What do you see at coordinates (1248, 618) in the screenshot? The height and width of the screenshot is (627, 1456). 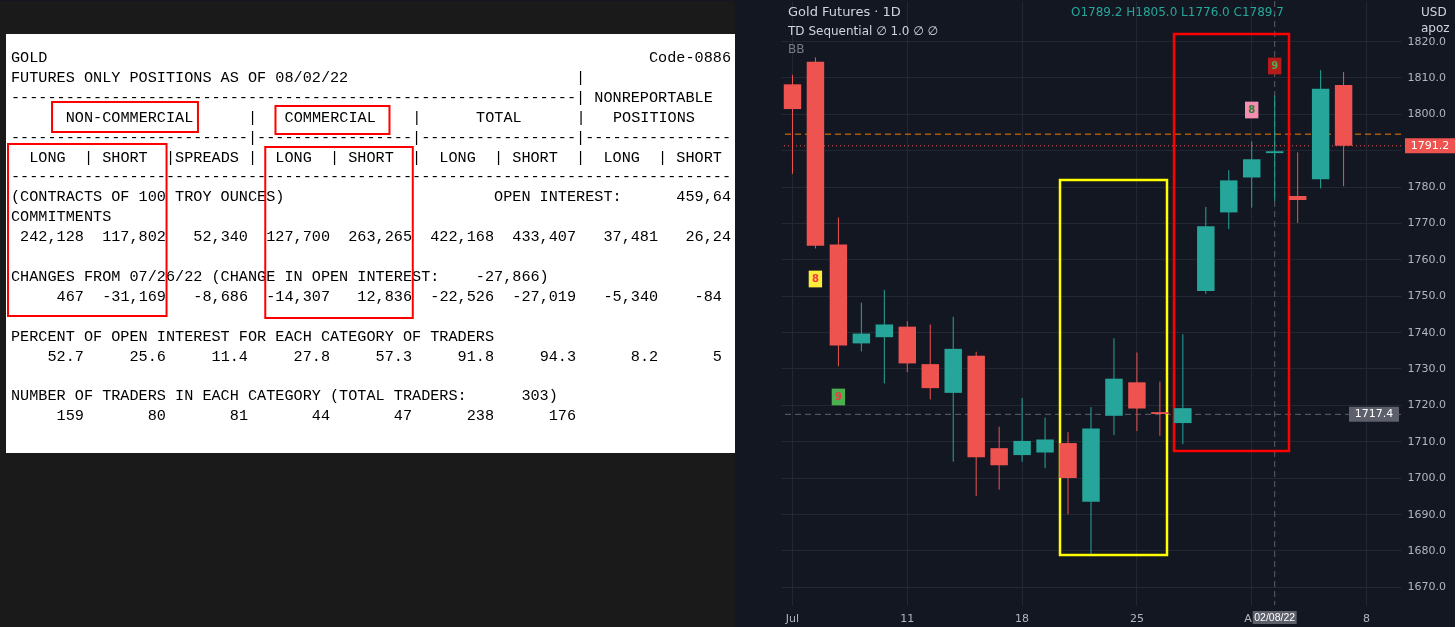 I see `x-tick-label: A` at bounding box center [1248, 618].